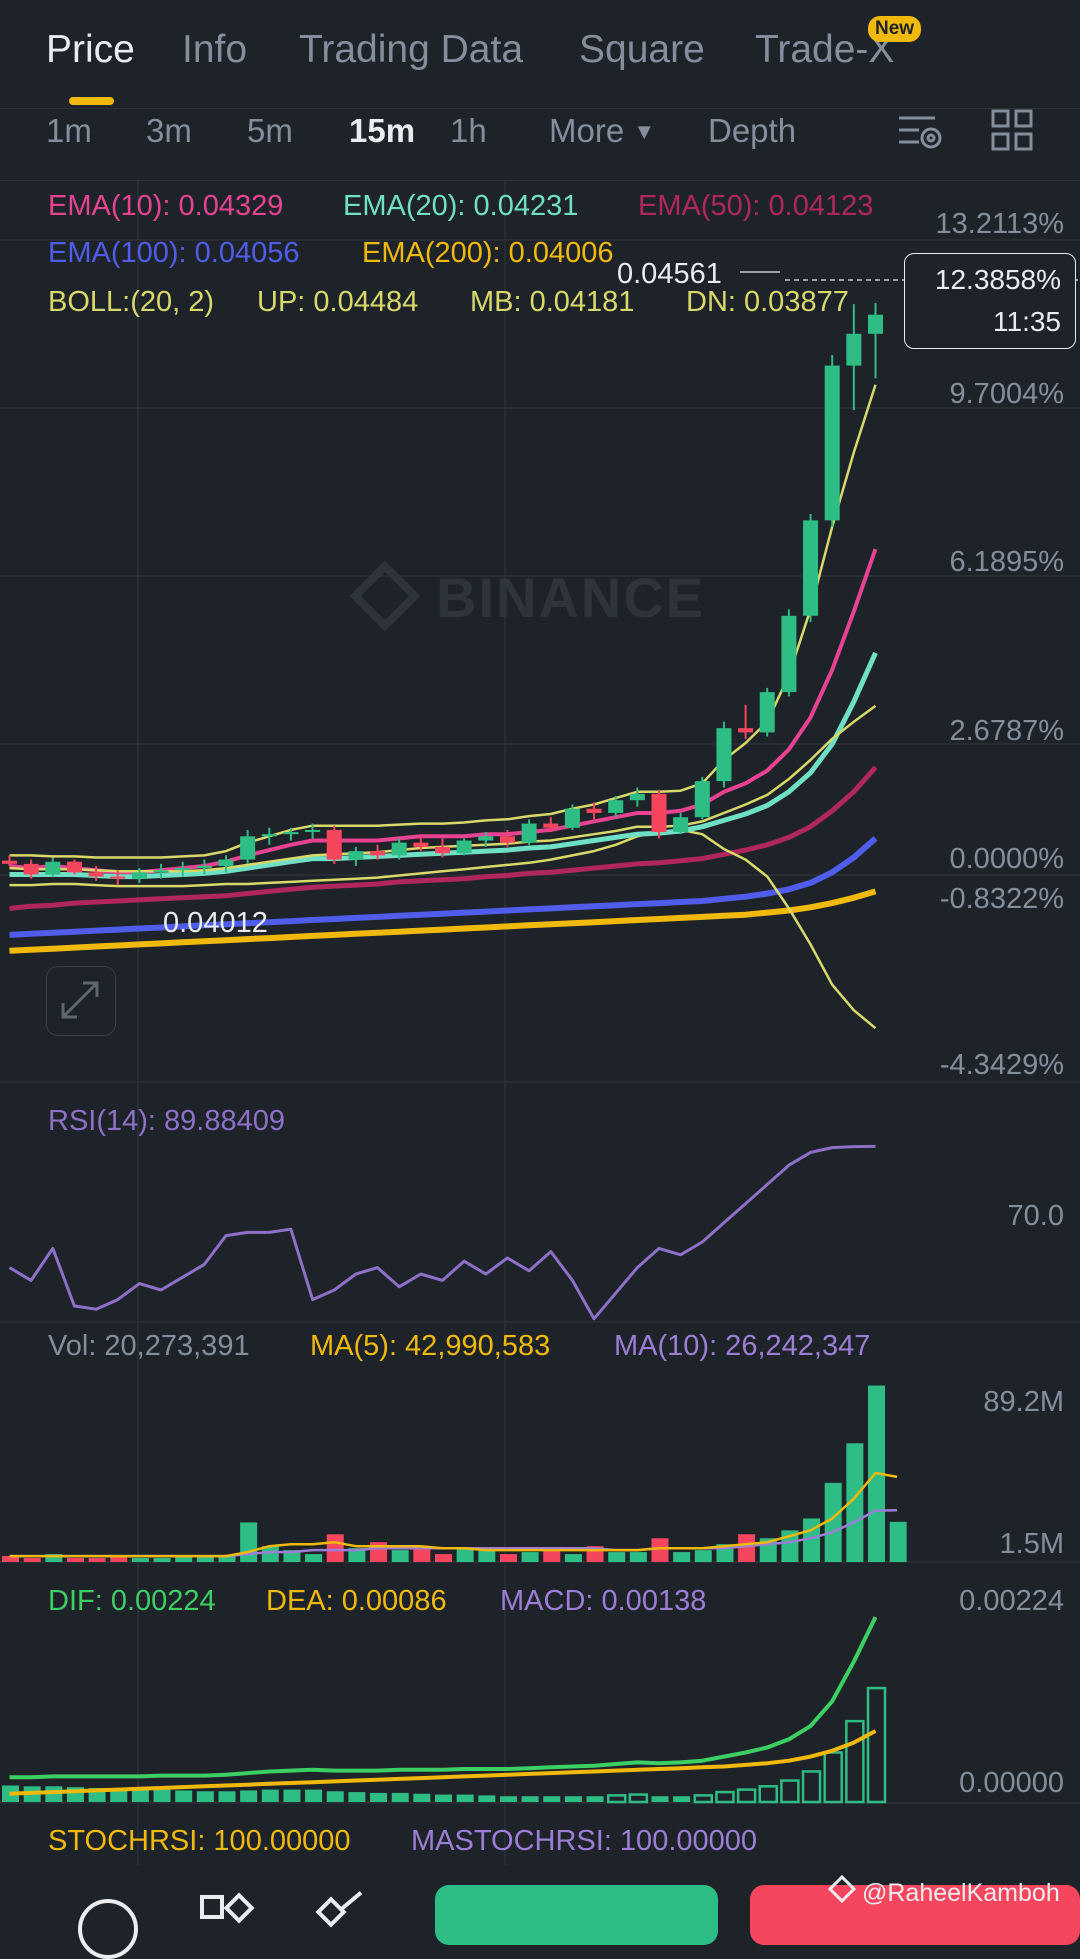  I want to click on tab-square: Square, so click(642, 49).